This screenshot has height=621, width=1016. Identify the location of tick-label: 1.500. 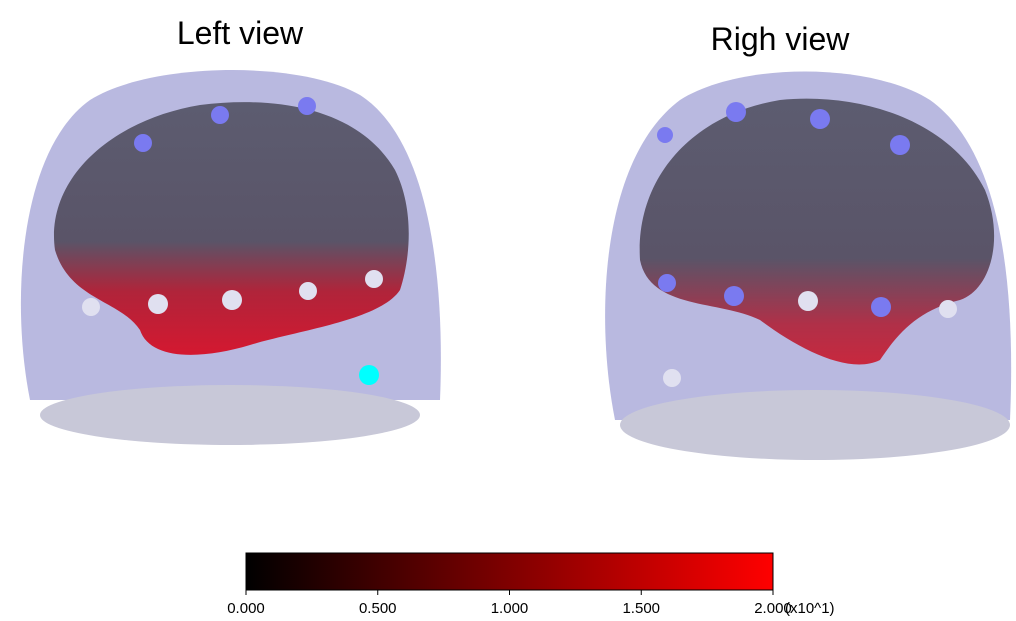
(641, 608).